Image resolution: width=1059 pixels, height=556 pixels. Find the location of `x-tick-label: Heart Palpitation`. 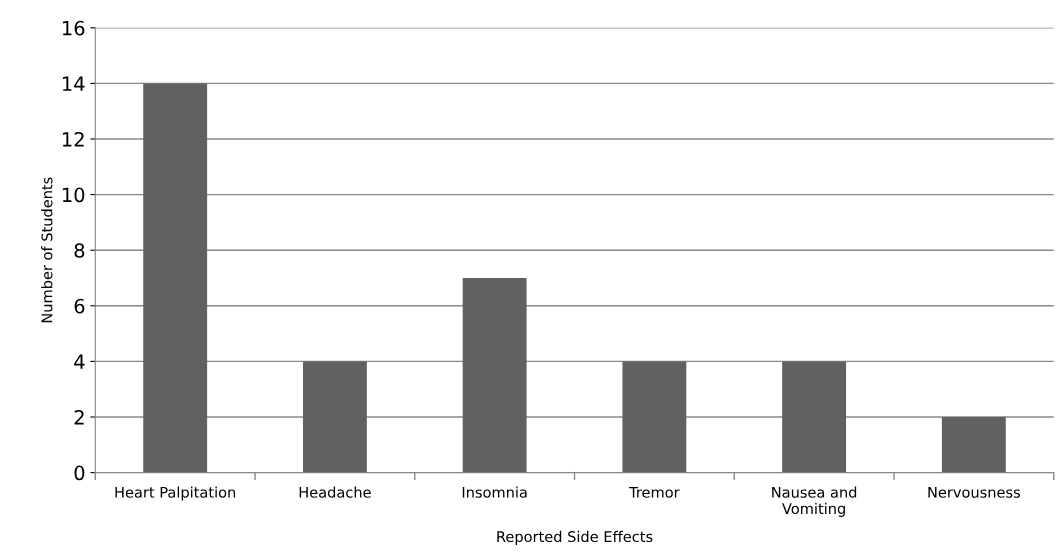

x-tick-label: Heart Palpitation is located at coordinates (175, 493).